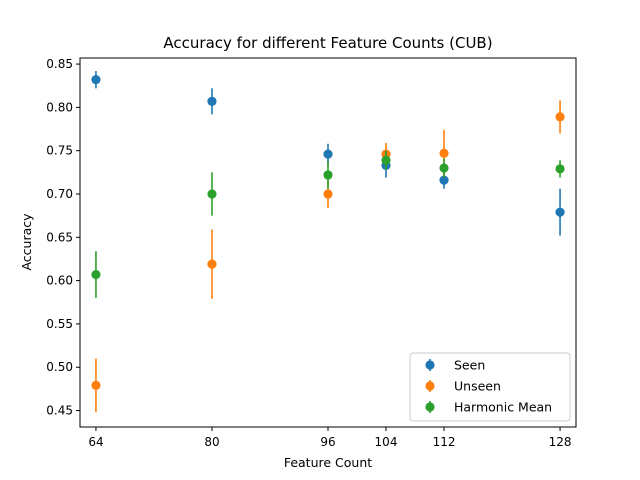 This screenshot has width=640, height=480. What do you see at coordinates (59, 237) in the screenshot?
I see `y-tick-label: 0.65` at bounding box center [59, 237].